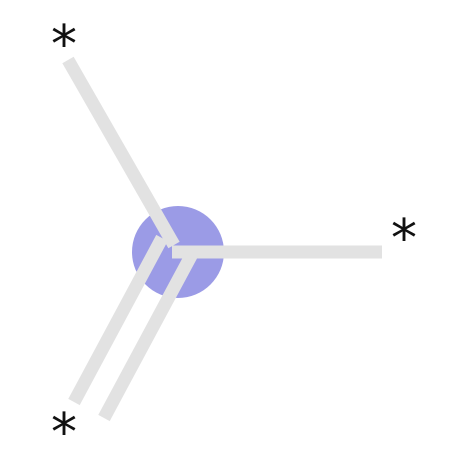 This screenshot has height=469, width=469. I want to click on bond-upper-left, so click(121, 152).